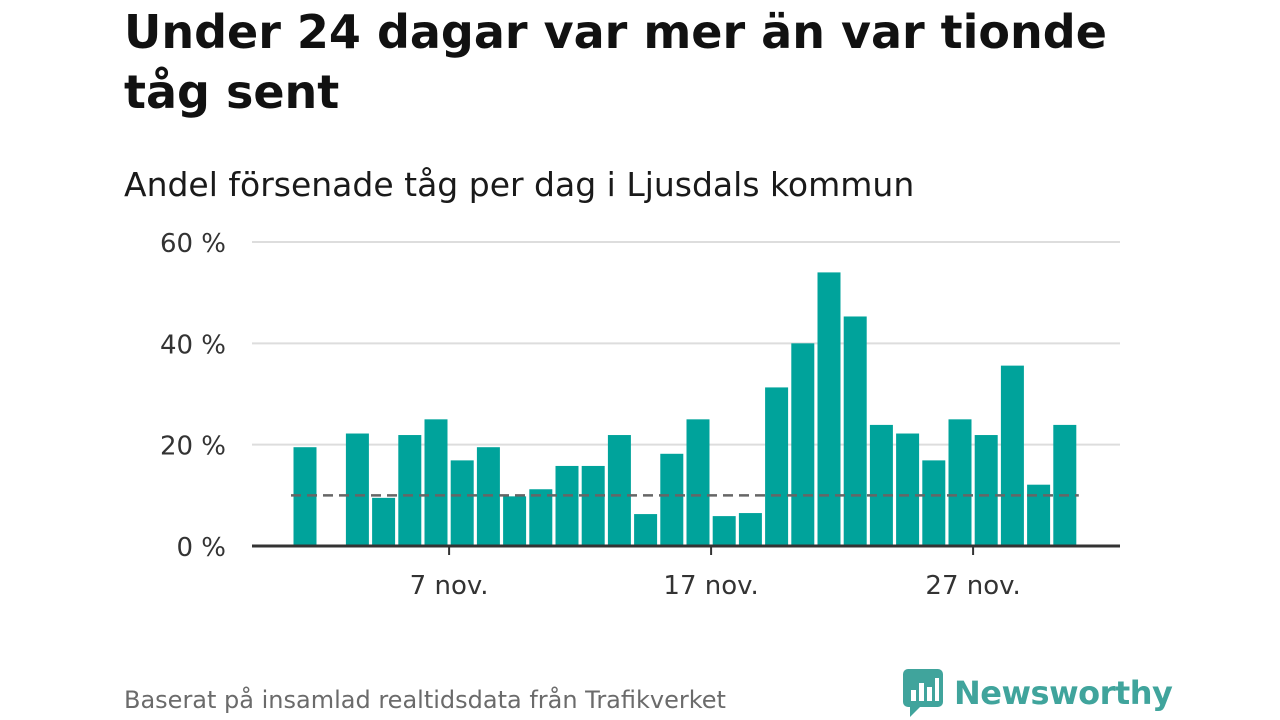 The height and width of the screenshot is (720, 1280). Describe the element at coordinates (972, 586) in the screenshot. I see `x-tick-label: 27 nov.` at that location.